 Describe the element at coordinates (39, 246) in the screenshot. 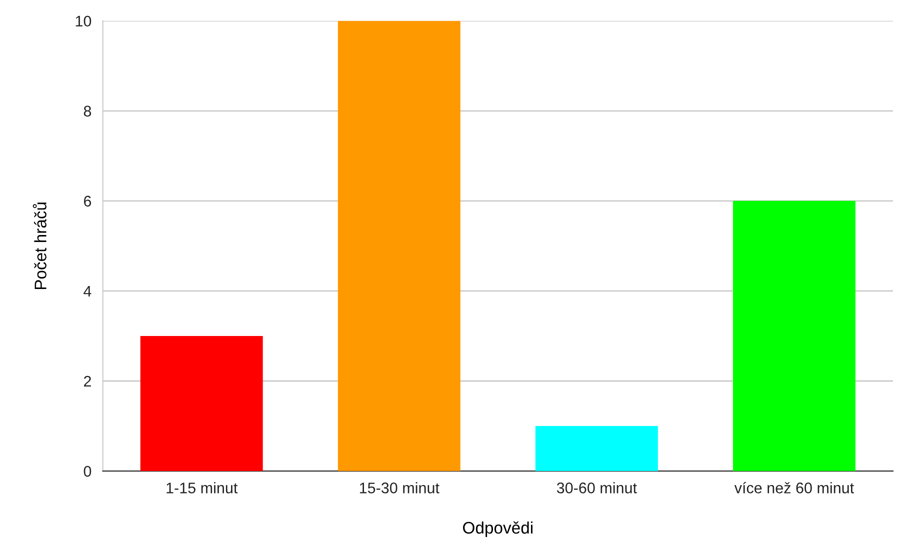

I see `y-axis-title: Počet hráčů` at that location.